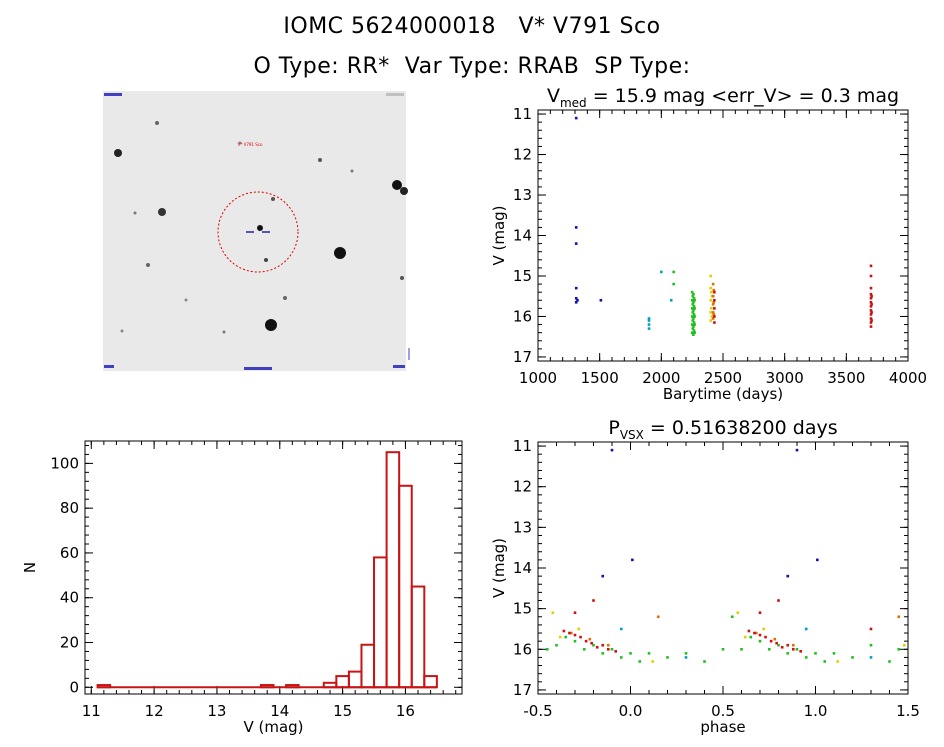 This screenshot has width=944, height=747. Describe the element at coordinates (522, 446) in the screenshot. I see `y-tick-label: 11` at that location.